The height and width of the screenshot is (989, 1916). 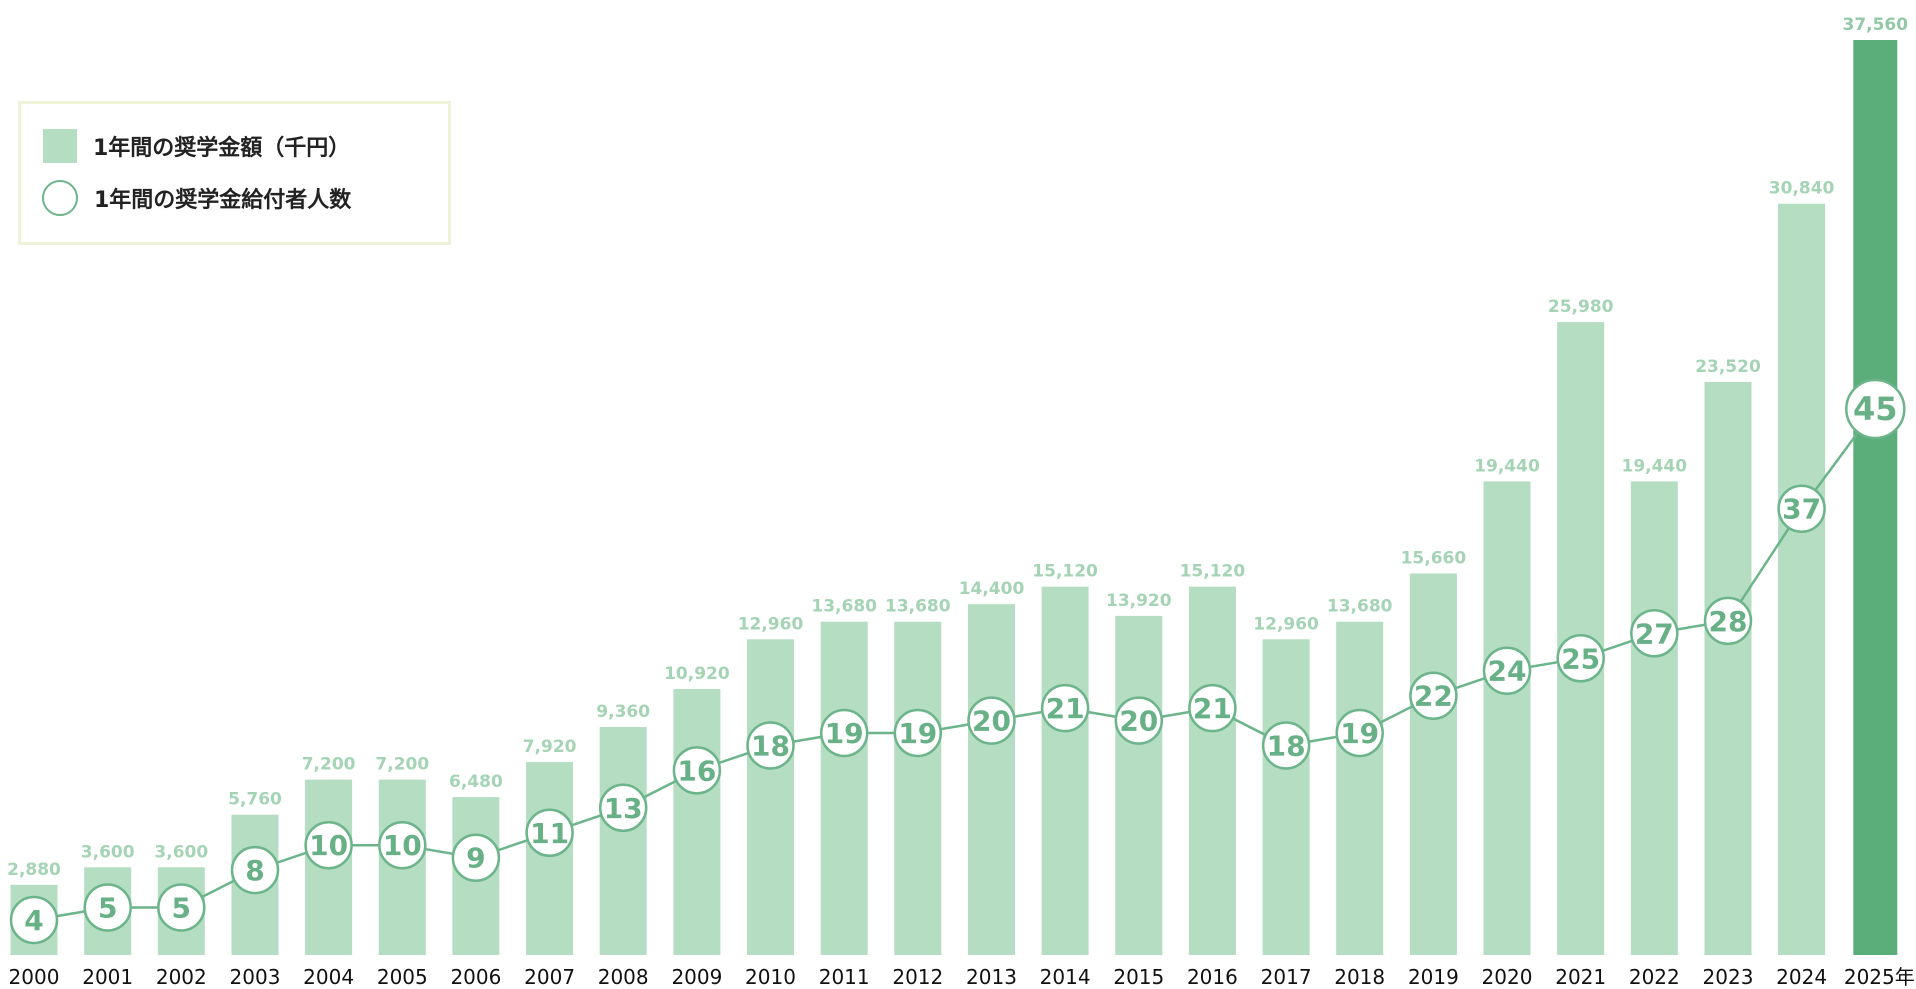 I want to click on amount-label-2007: 7,920, so click(x=550, y=747).